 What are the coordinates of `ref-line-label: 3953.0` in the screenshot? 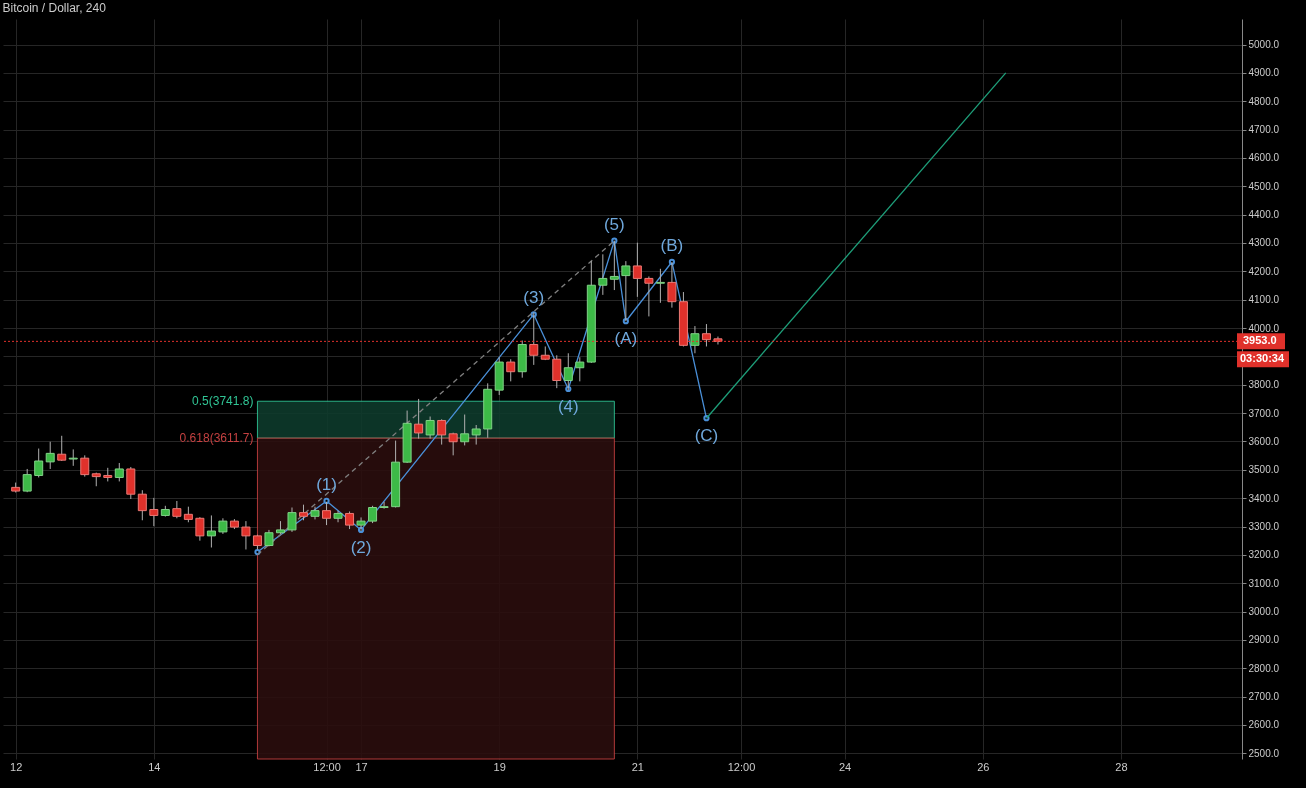 It's located at (1260, 340).